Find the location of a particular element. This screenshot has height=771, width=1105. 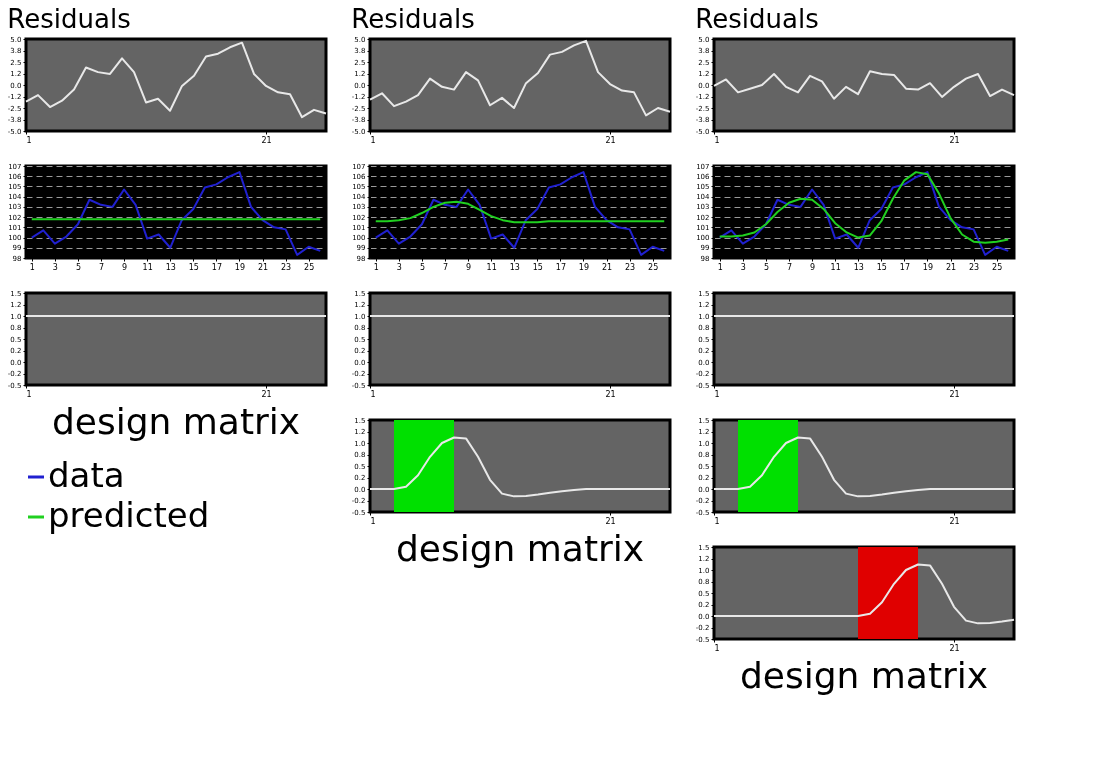

legend-label: data is located at coordinates (86, 475).